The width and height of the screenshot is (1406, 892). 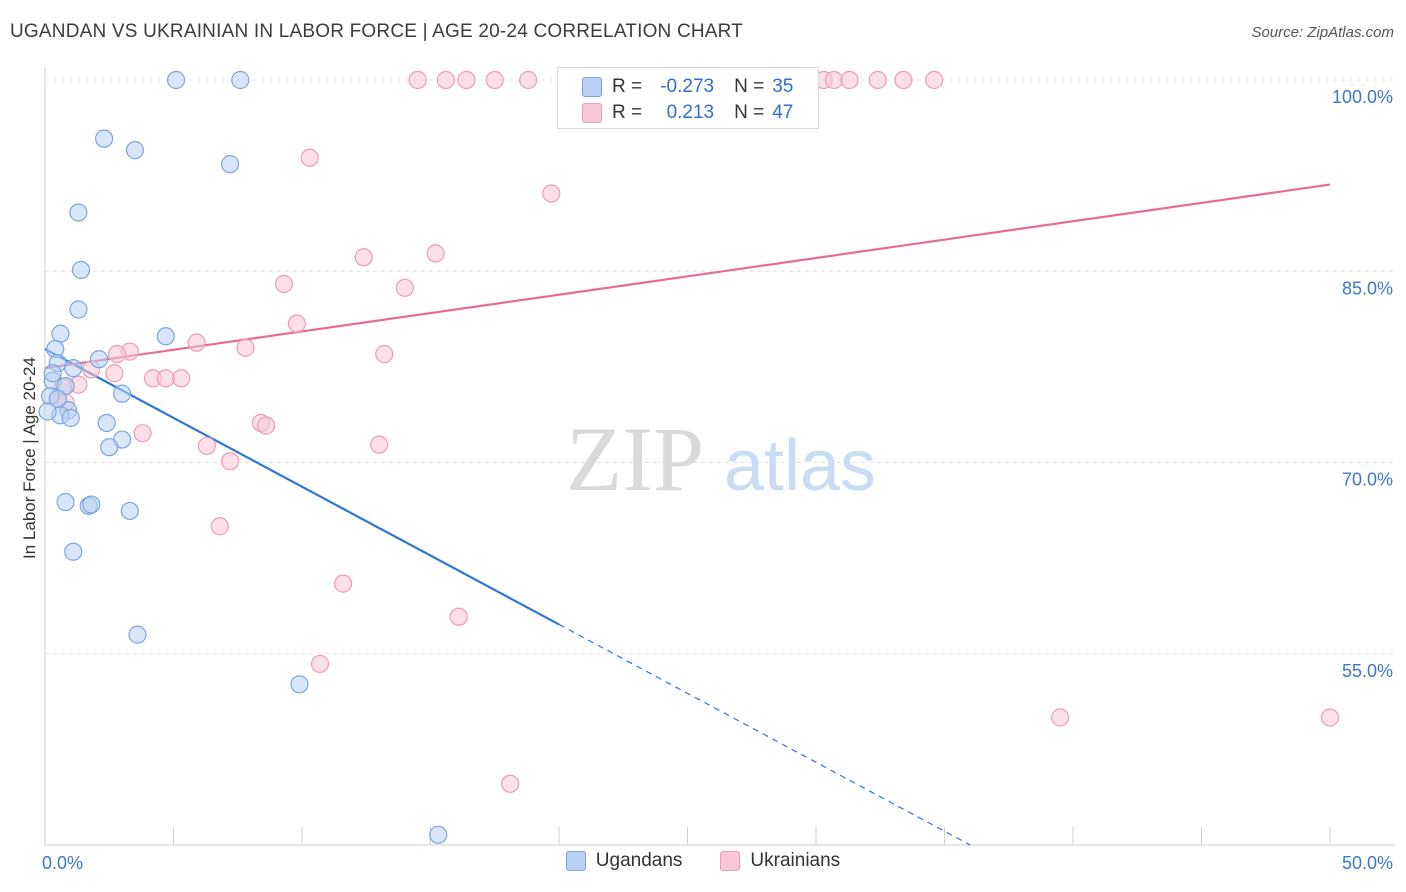 I want to click on n-value: 35, so click(x=783, y=86).